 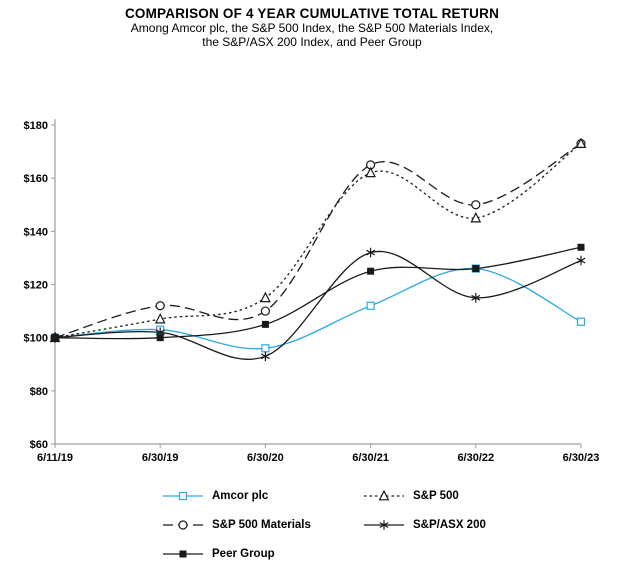 I want to click on legend-item-s-p-500: S&P 500, so click(x=470, y=496).